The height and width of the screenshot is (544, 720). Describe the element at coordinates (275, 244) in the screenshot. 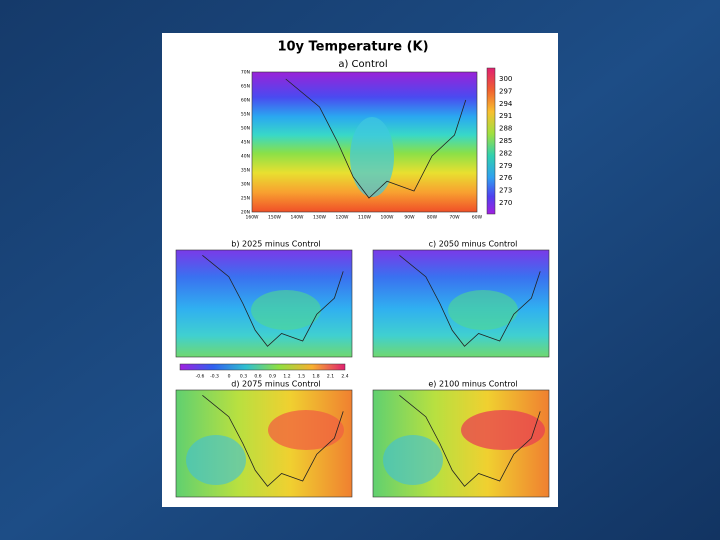

I see `map-label: b) 2025 minus Control` at that location.